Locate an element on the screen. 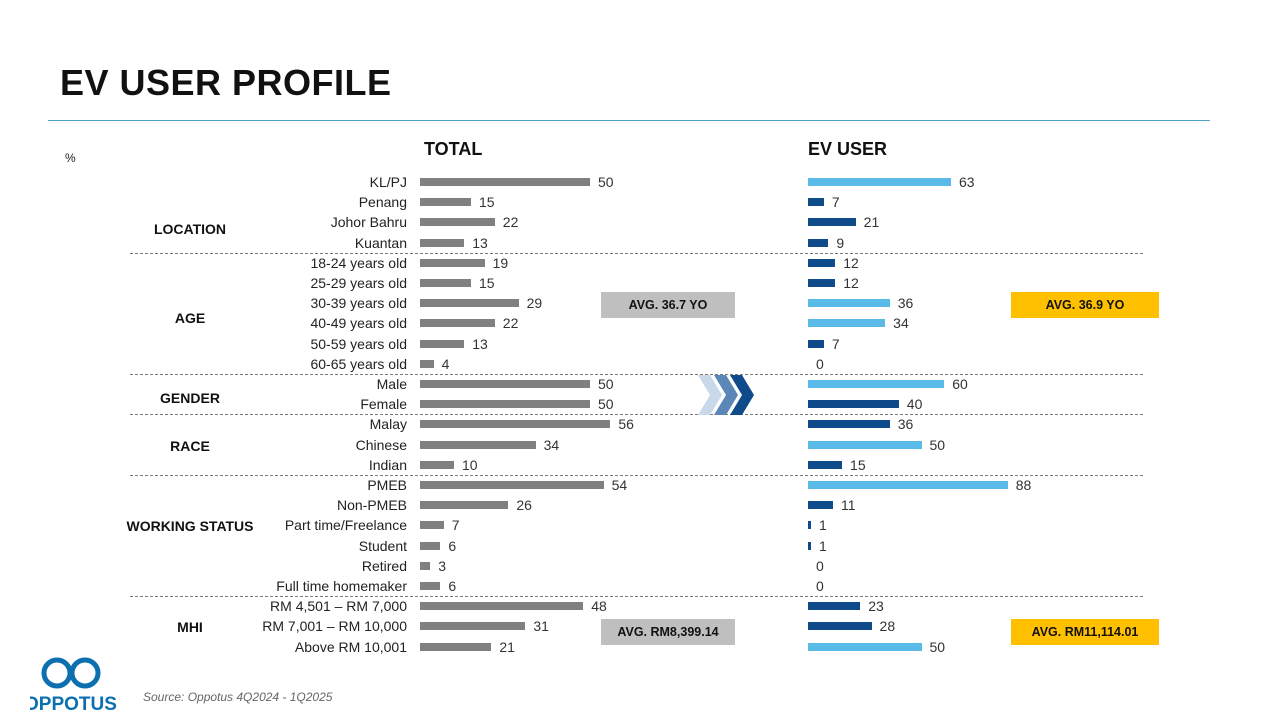  ev-value-label: 15 is located at coordinates (858, 464).